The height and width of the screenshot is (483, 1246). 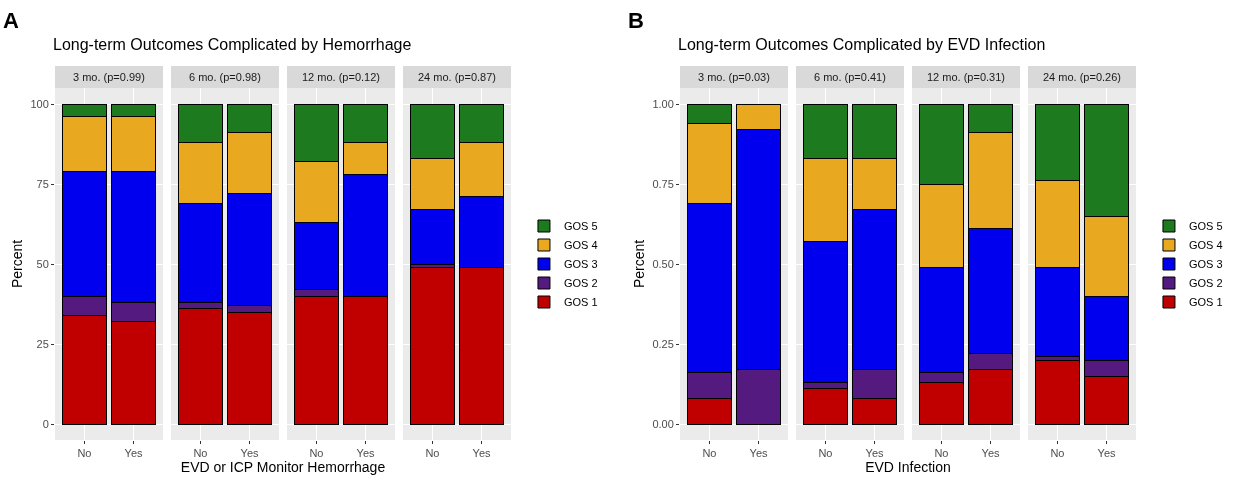 I want to click on chart-subtitle: 6 mo. (p=0.41), so click(x=850, y=77).